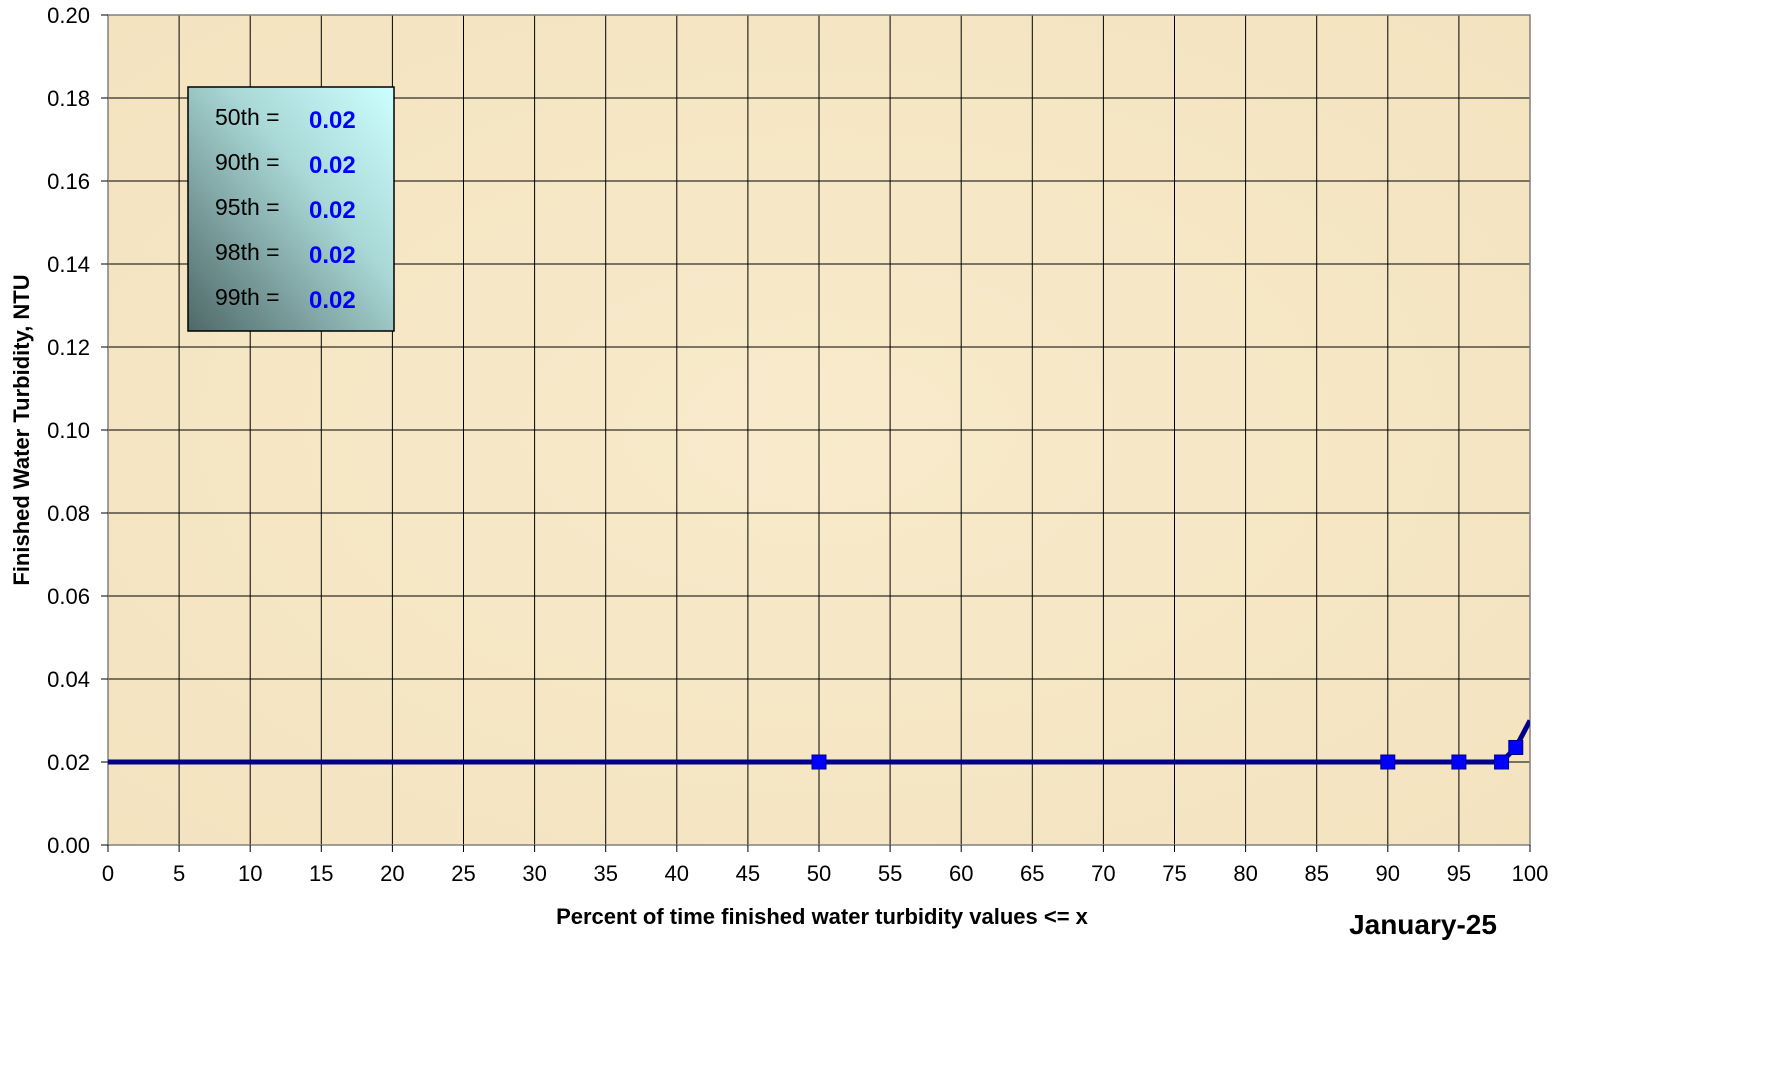 The height and width of the screenshot is (1073, 1782). What do you see at coordinates (1530, 873) in the screenshot?
I see `x-tick-label: 100` at bounding box center [1530, 873].